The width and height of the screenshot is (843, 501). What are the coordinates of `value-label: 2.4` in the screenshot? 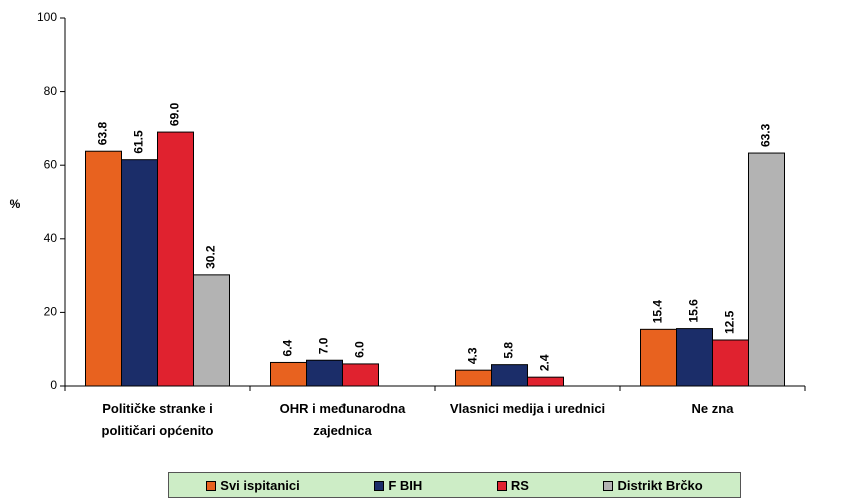 It's located at (545, 362).